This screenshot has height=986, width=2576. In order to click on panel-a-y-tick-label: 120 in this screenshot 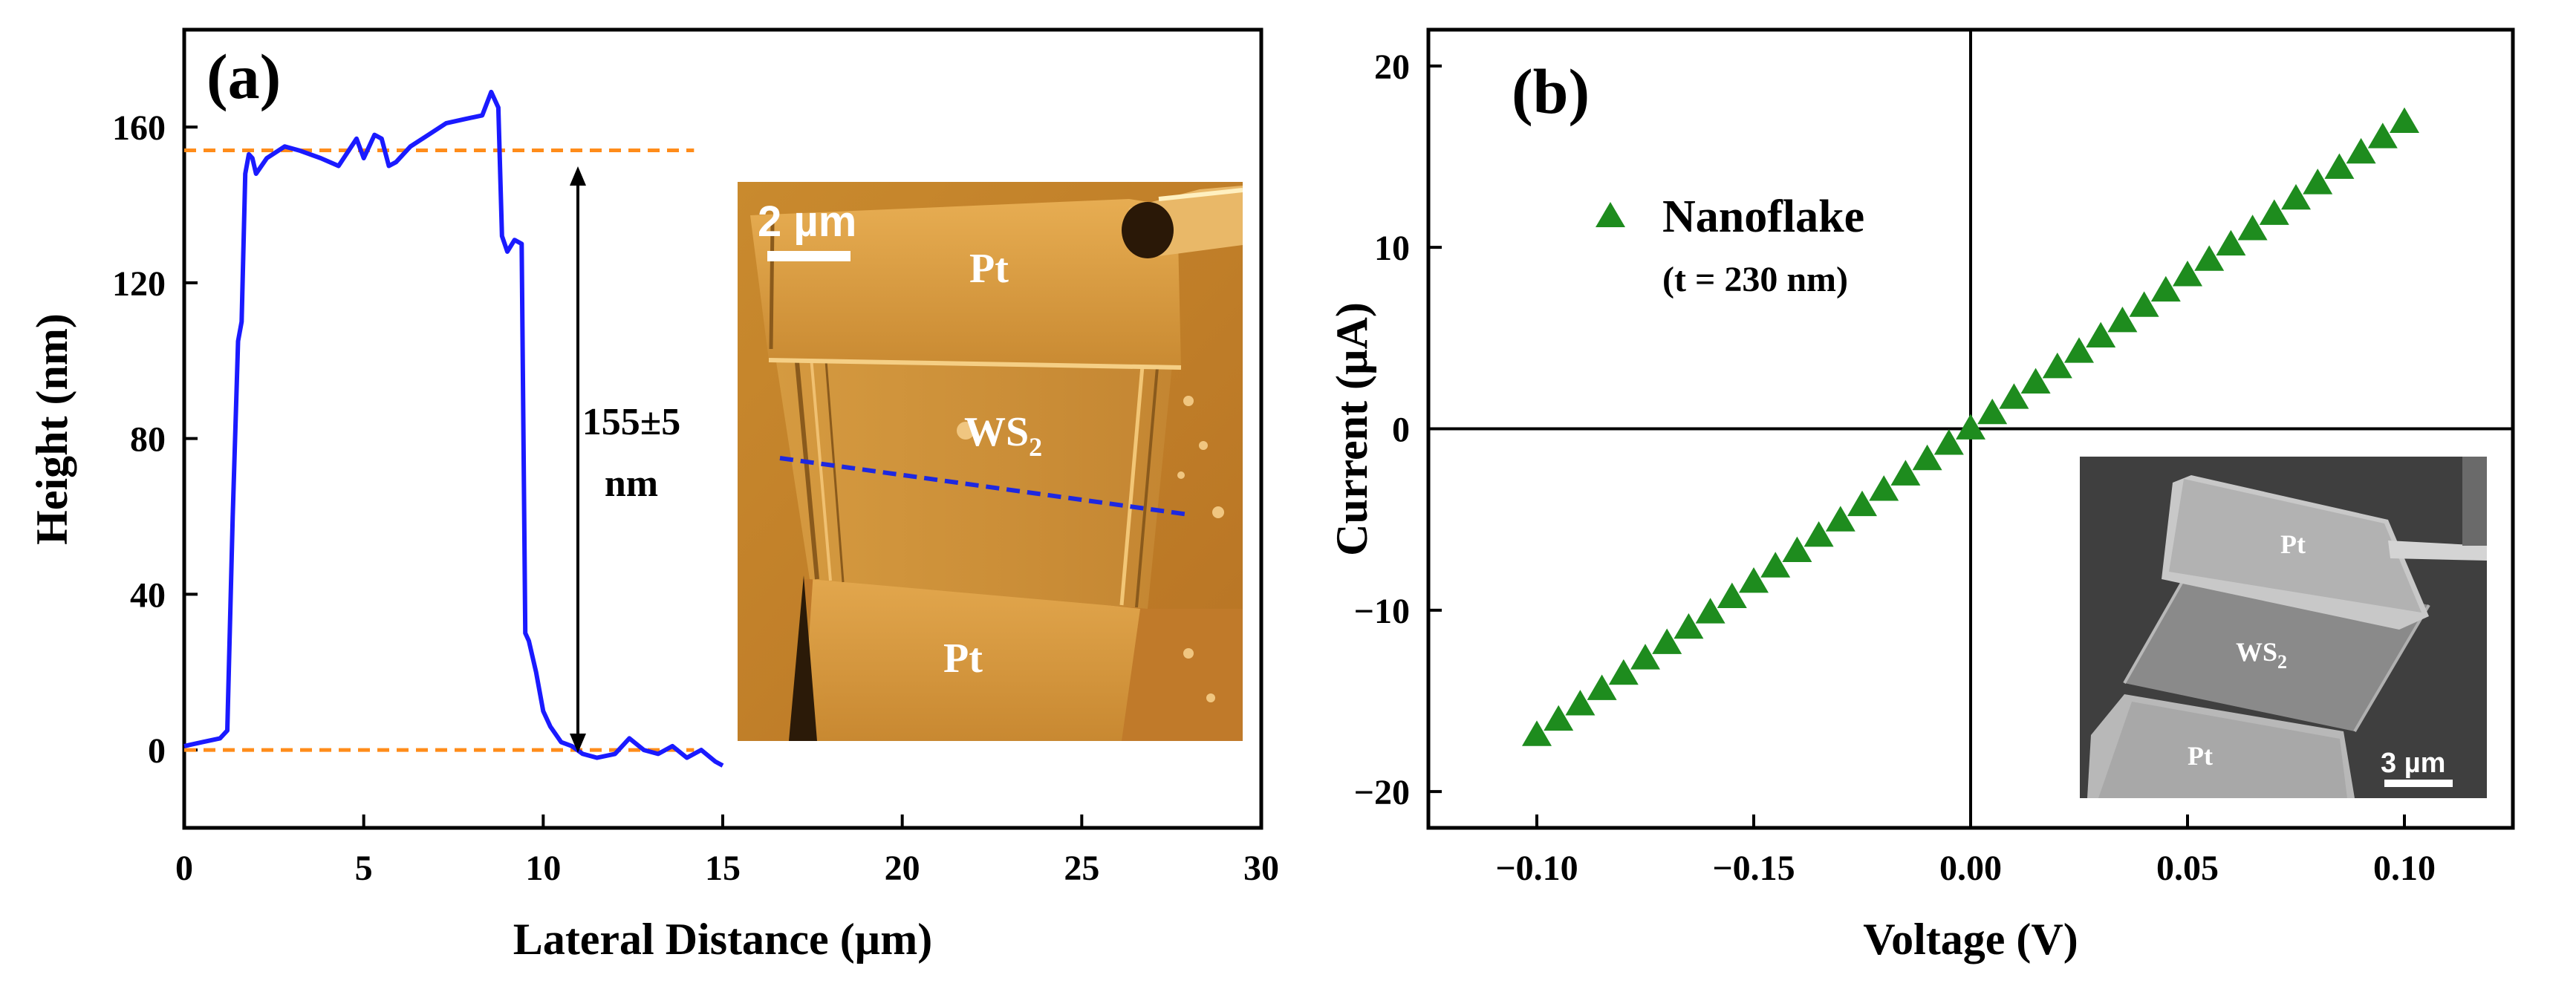, I will do `click(139, 284)`.